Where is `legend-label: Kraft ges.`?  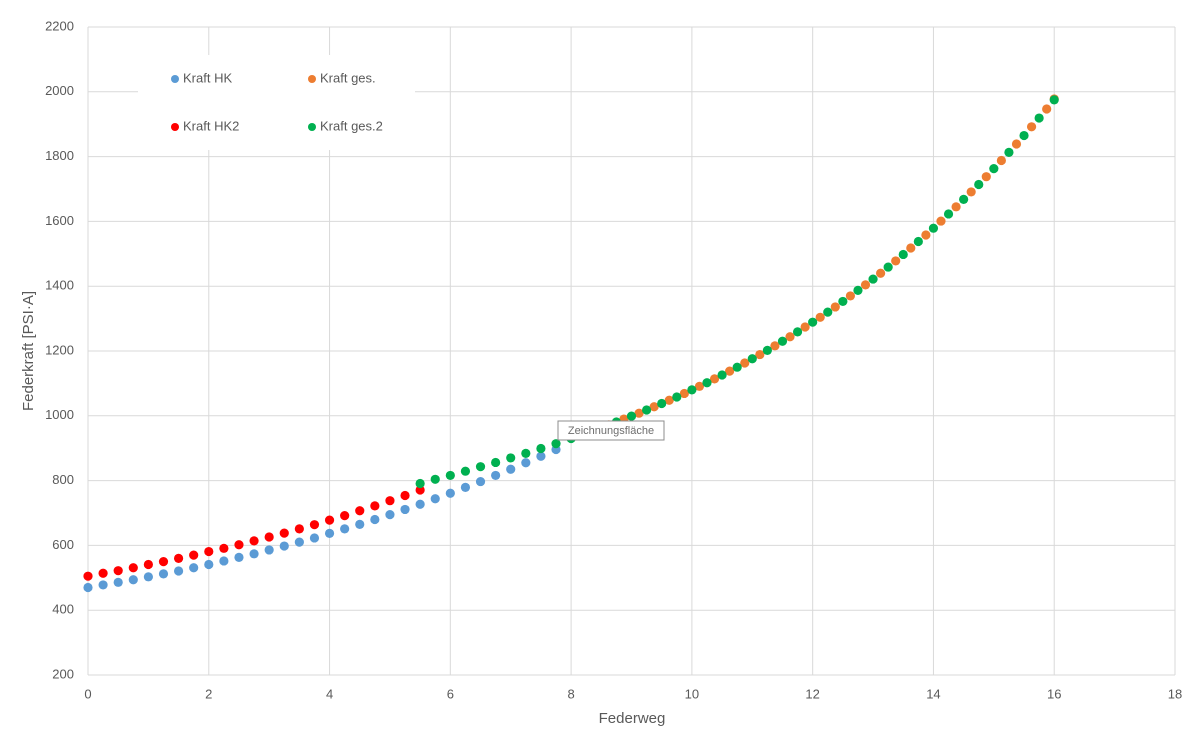 legend-label: Kraft ges. is located at coordinates (348, 77).